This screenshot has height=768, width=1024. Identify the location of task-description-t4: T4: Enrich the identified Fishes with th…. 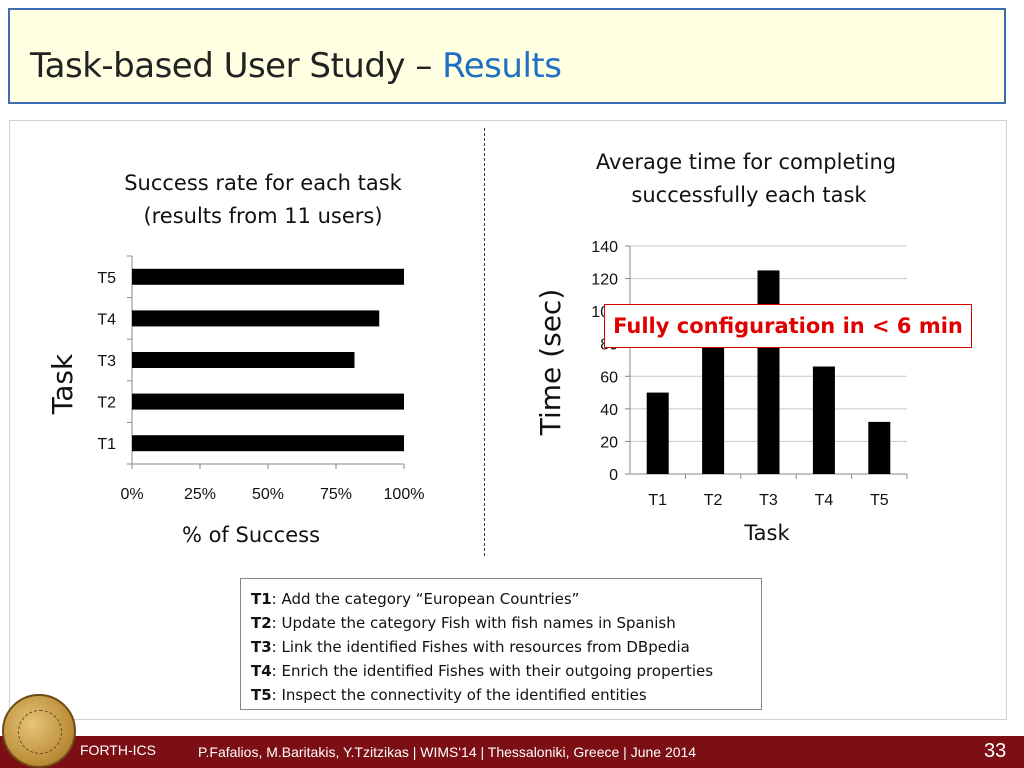
(501, 671).